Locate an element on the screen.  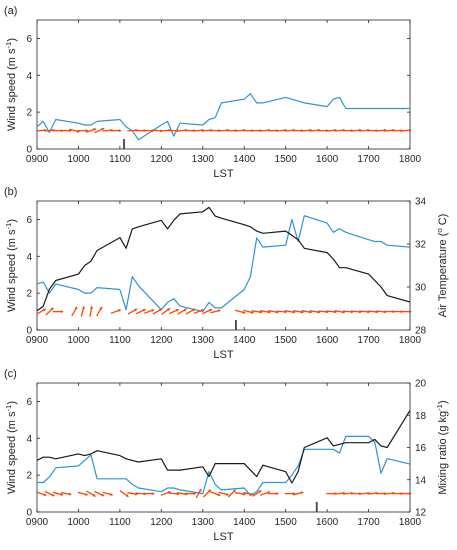
y-tick-label-right: 32 is located at coordinates (421, 245).